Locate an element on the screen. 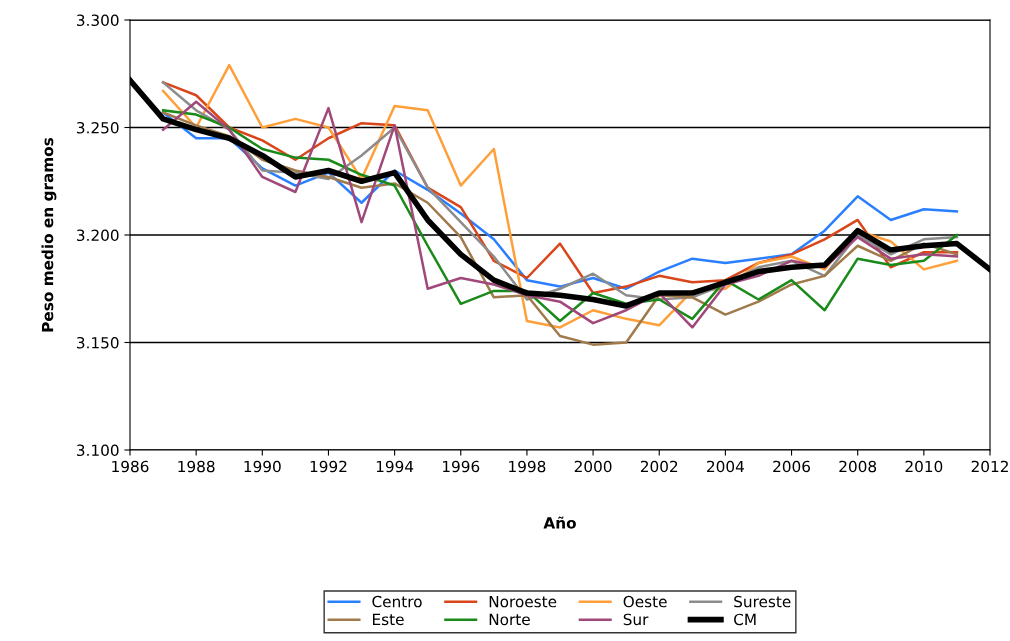 The image size is (1010, 641). x-axis-title: Año is located at coordinates (559, 522).